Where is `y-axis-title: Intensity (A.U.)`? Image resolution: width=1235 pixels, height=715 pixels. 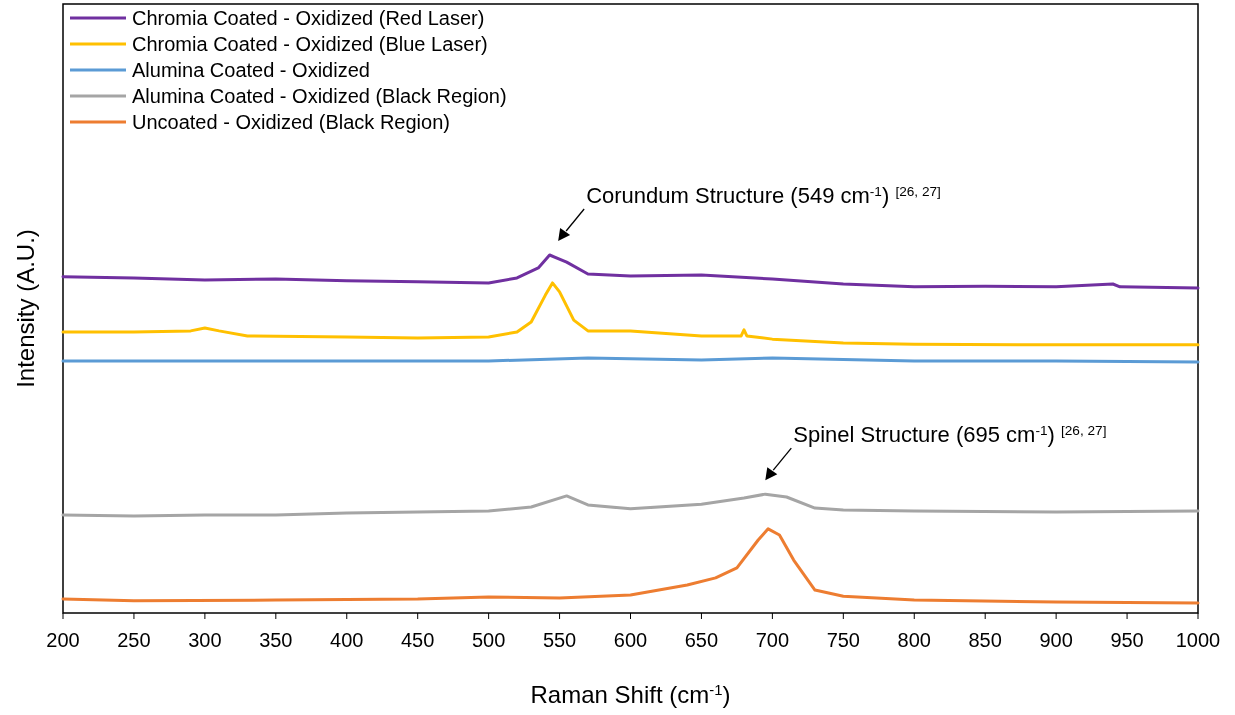
y-axis-title: Intensity (A.U.) is located at coordinates (25, 308).